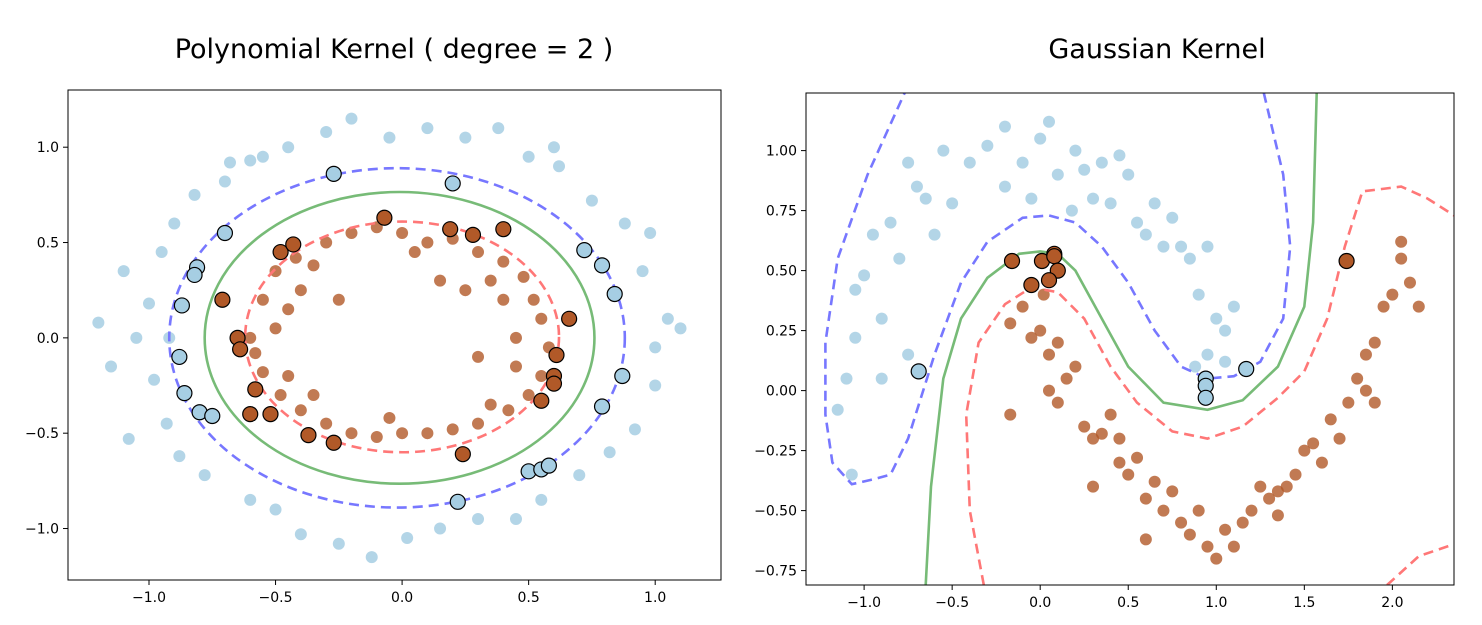 The image size is (1482, 625). I want to click on x-tick-label: −0.5, so click(952, 603).